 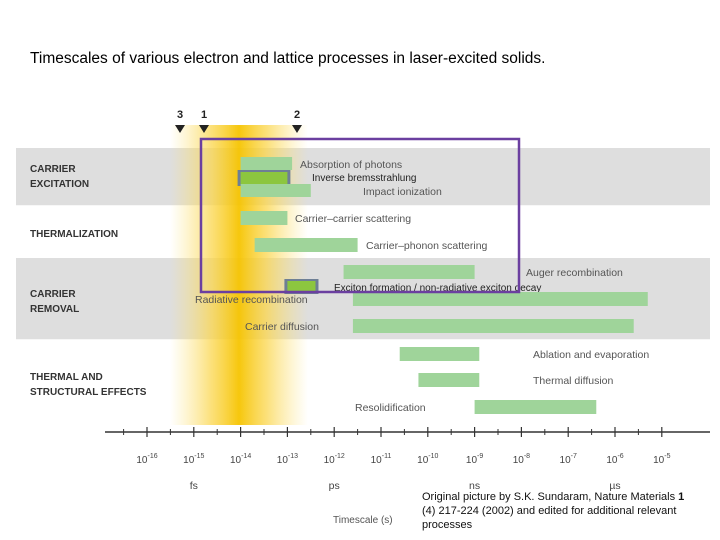 I want to click on category-label: REMOVAL, so click(x=54, y=309).